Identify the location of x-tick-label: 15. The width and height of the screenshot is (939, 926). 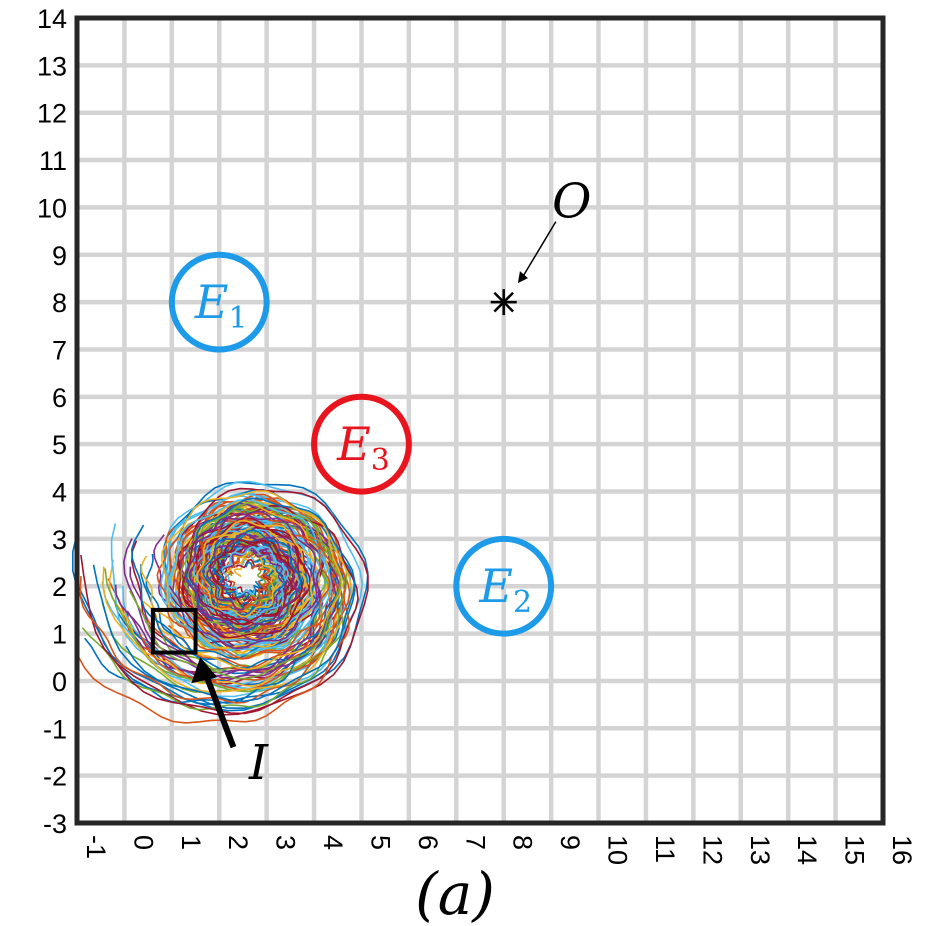
(855, 850).